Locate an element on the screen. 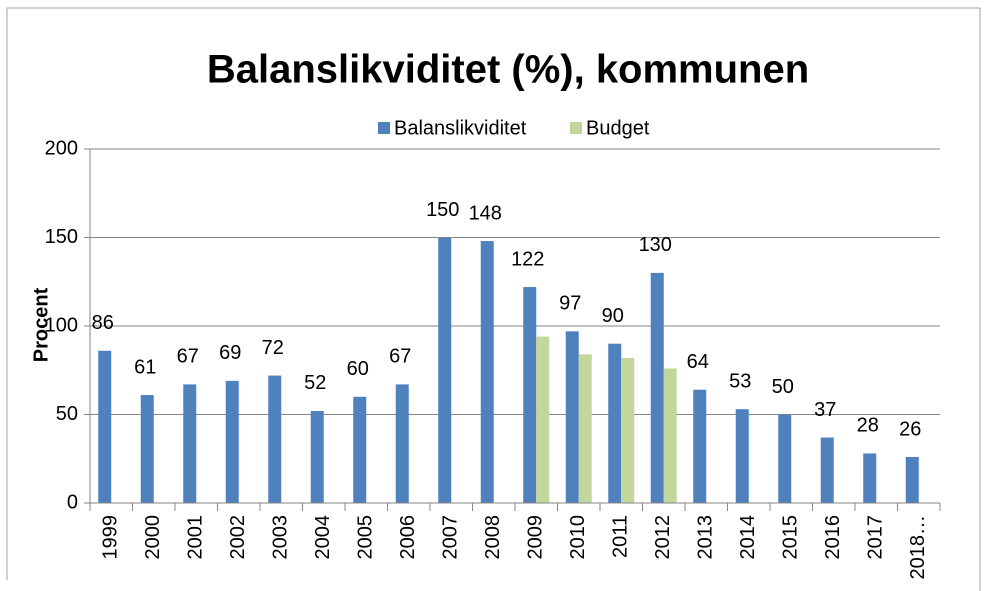 The height and width of the screenshot is (591, 989). legend-label: Budget is located at coordinates (618, 128).